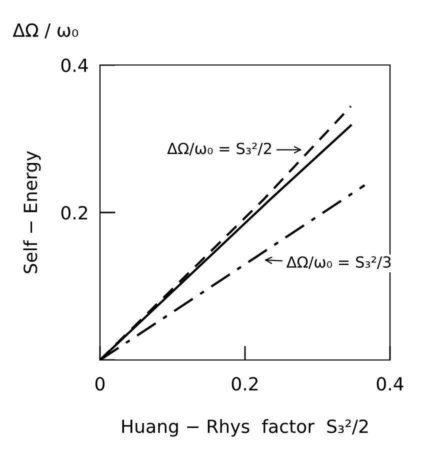  What do you see at coordinates (245, 428) in the screenshot?
I see `x-axis-title: Huang − Rhys factor S₃²/2` at bounding box center [245, 428].